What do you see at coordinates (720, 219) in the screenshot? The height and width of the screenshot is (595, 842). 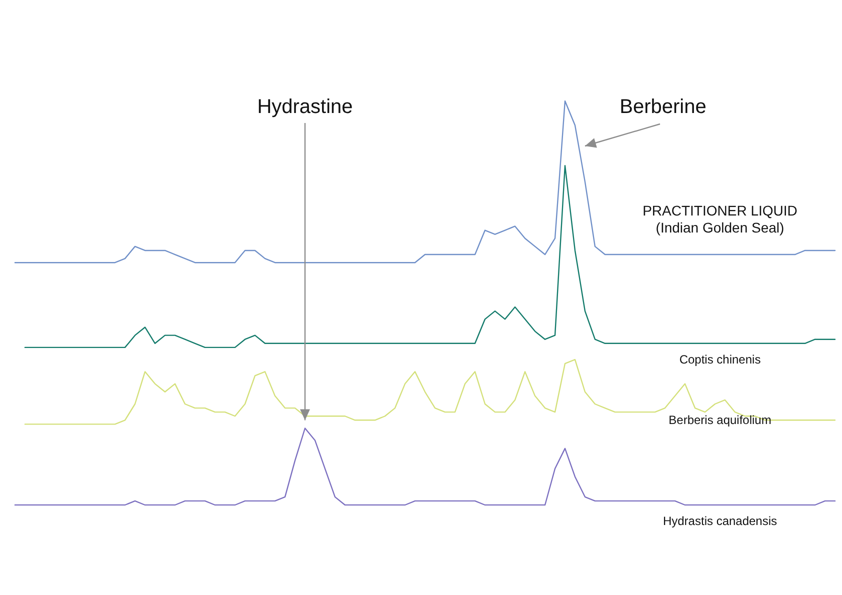 I see `series-label: PRACTITIONER LIQUID (Indian Golden Seal)` at bounding box center [720, 219].